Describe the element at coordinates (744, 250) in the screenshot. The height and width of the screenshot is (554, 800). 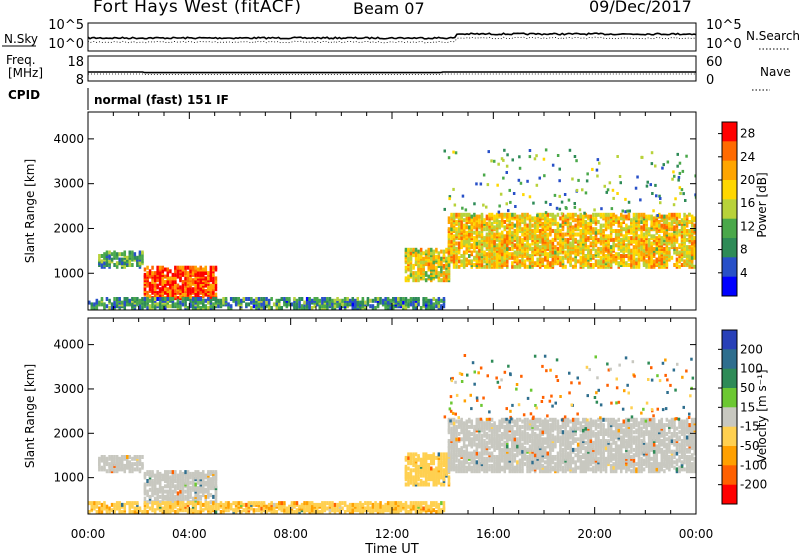
I see `colorbar-tick-label: 8` at that location.